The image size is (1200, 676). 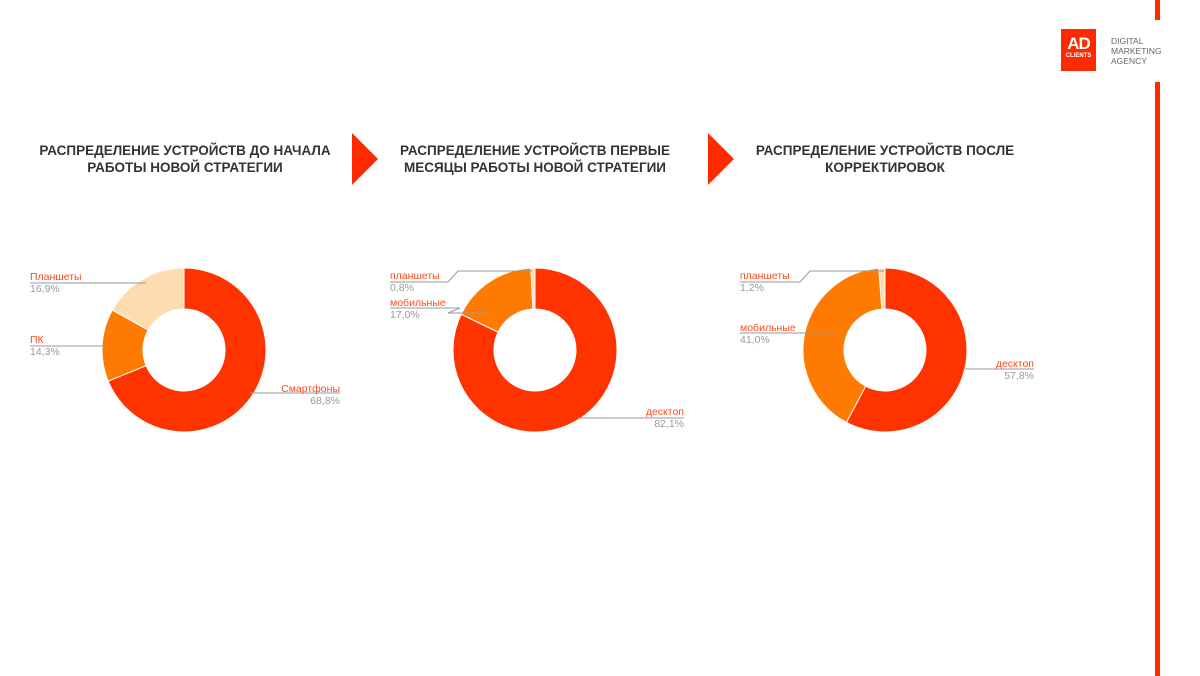 I want to click on logo-text: DIGITAL MARKETING AGENCY, so click(x=1136, y=51).